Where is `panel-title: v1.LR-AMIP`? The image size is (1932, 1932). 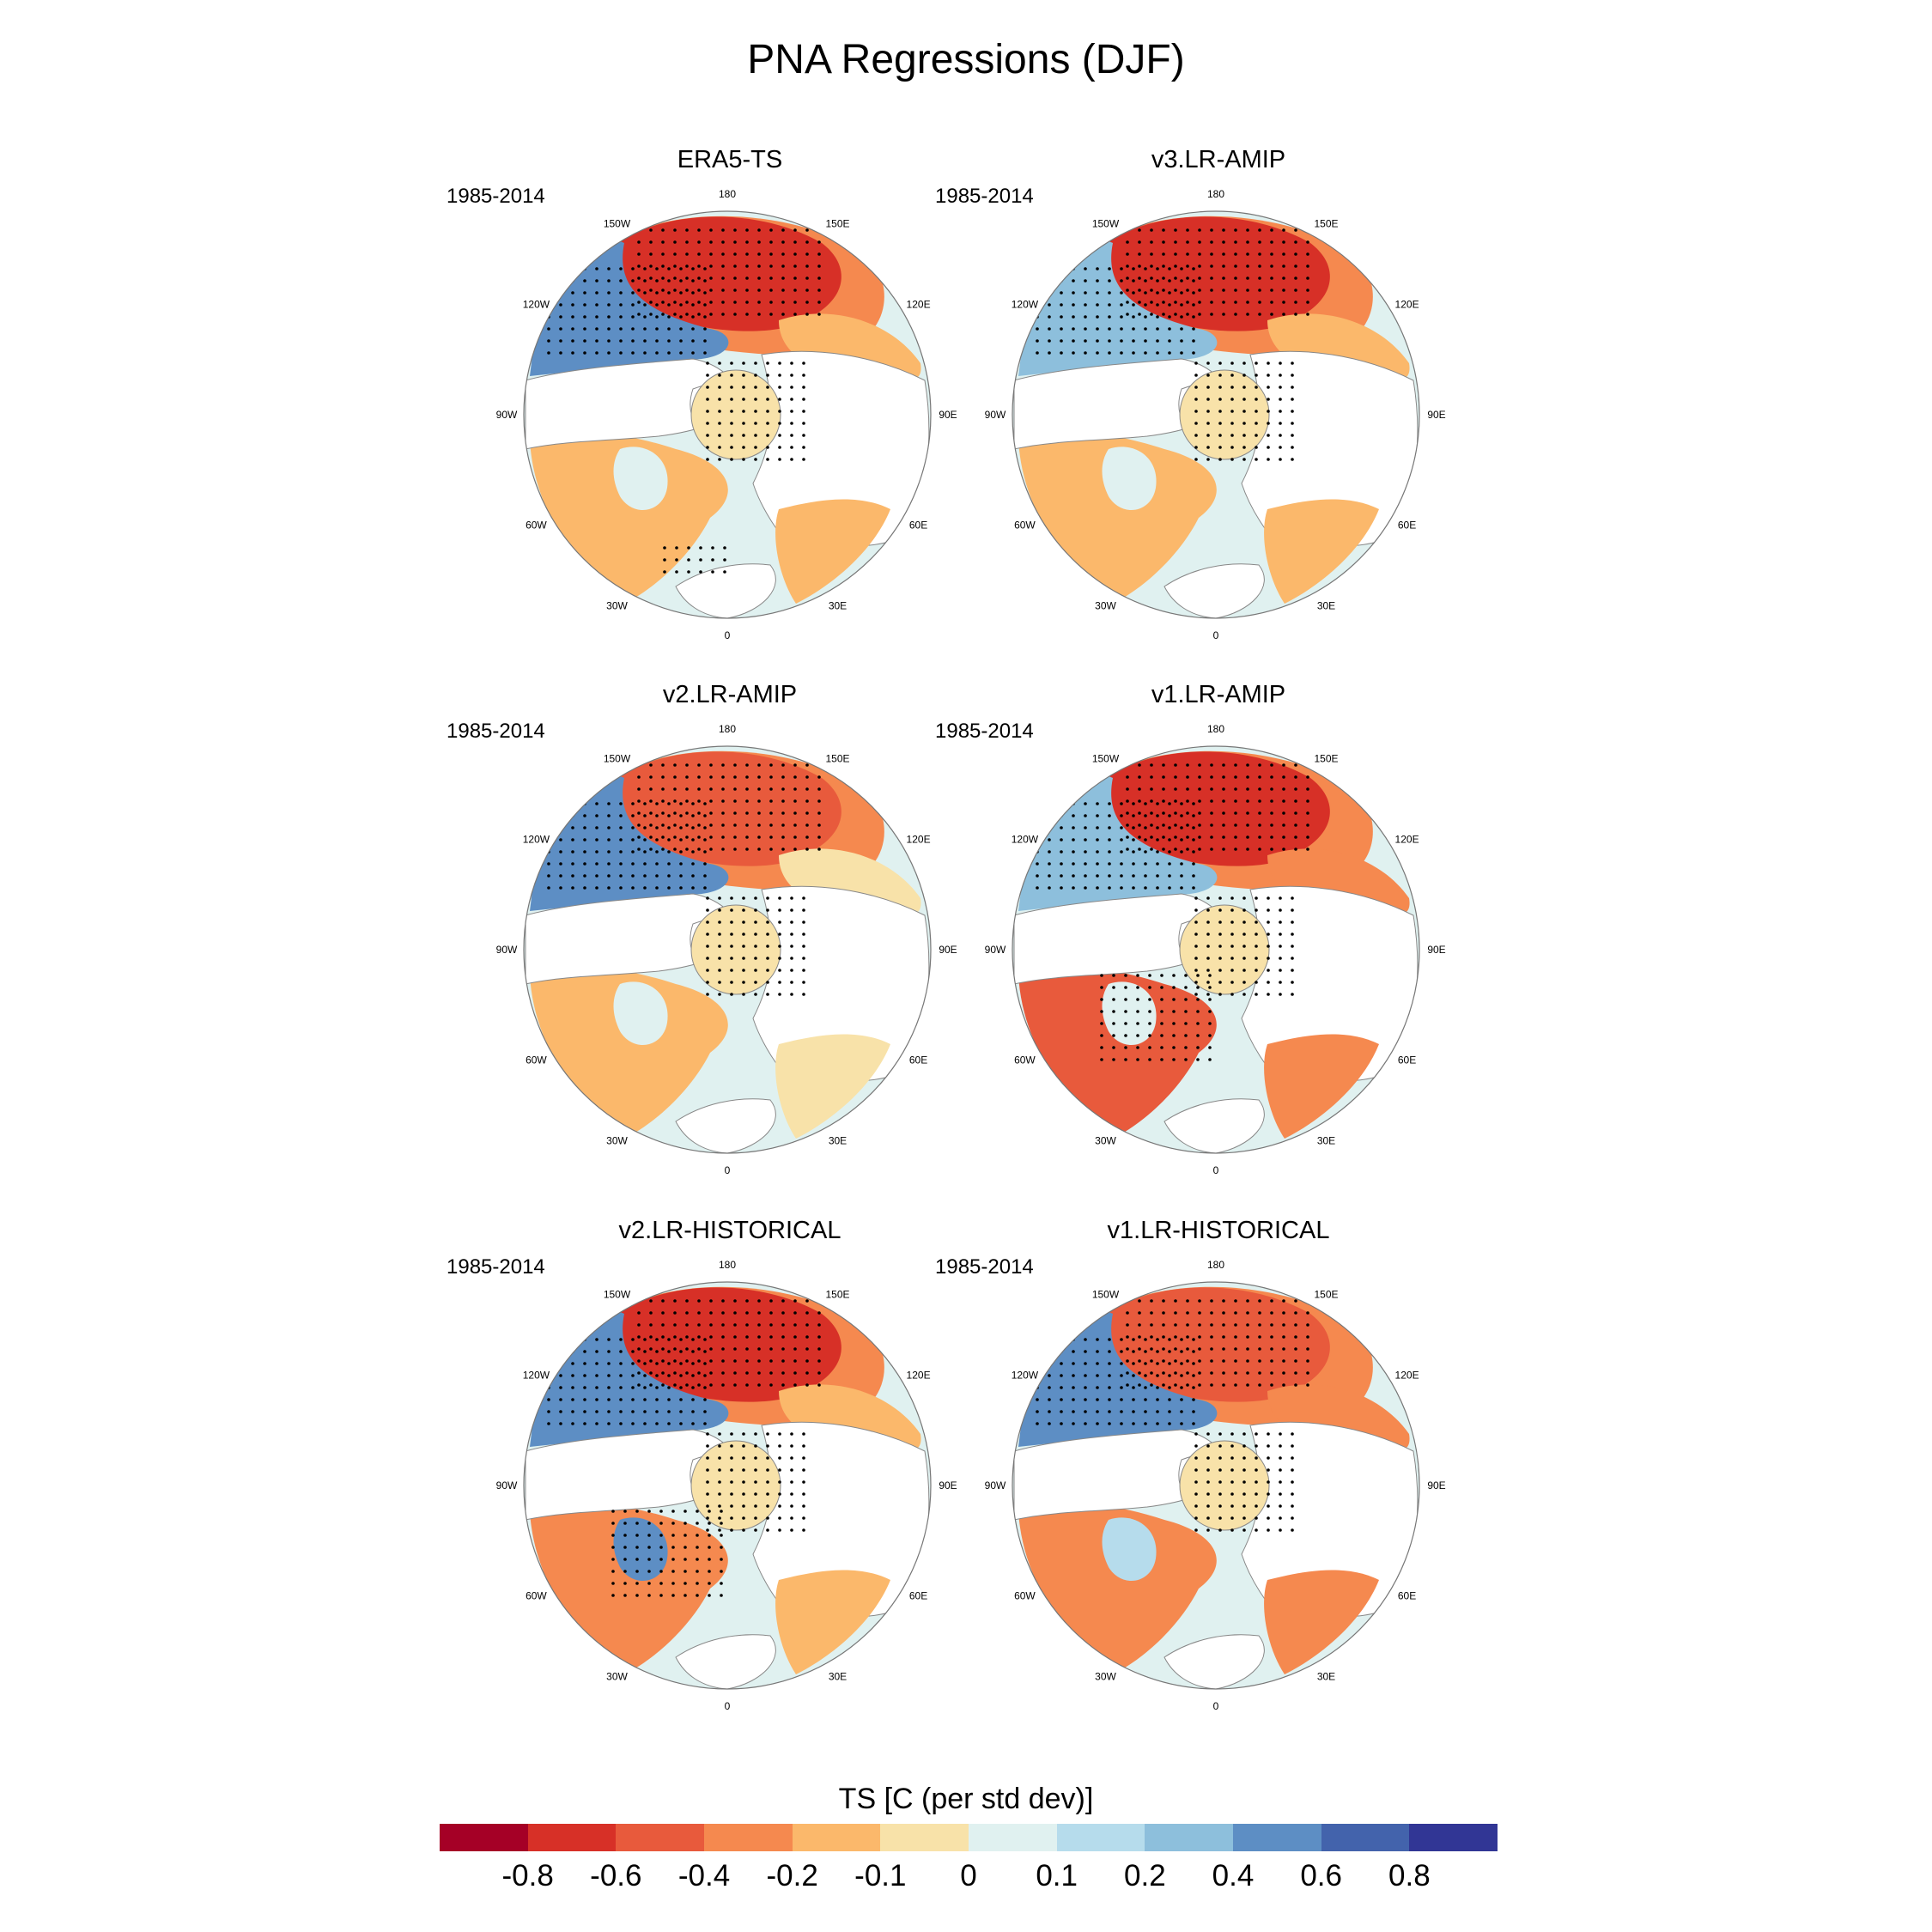
panel-title: v1.LR-AMIP is located at coordinates (1218, 695).